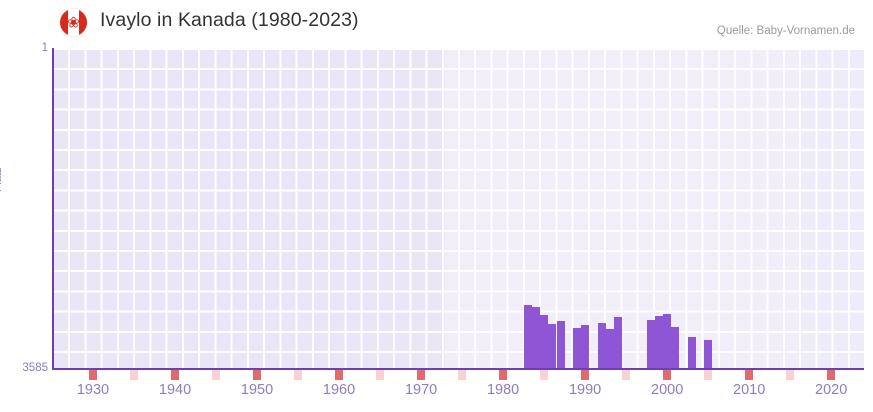  I want to click on x-axis-label: 2020, so click(831, 390).